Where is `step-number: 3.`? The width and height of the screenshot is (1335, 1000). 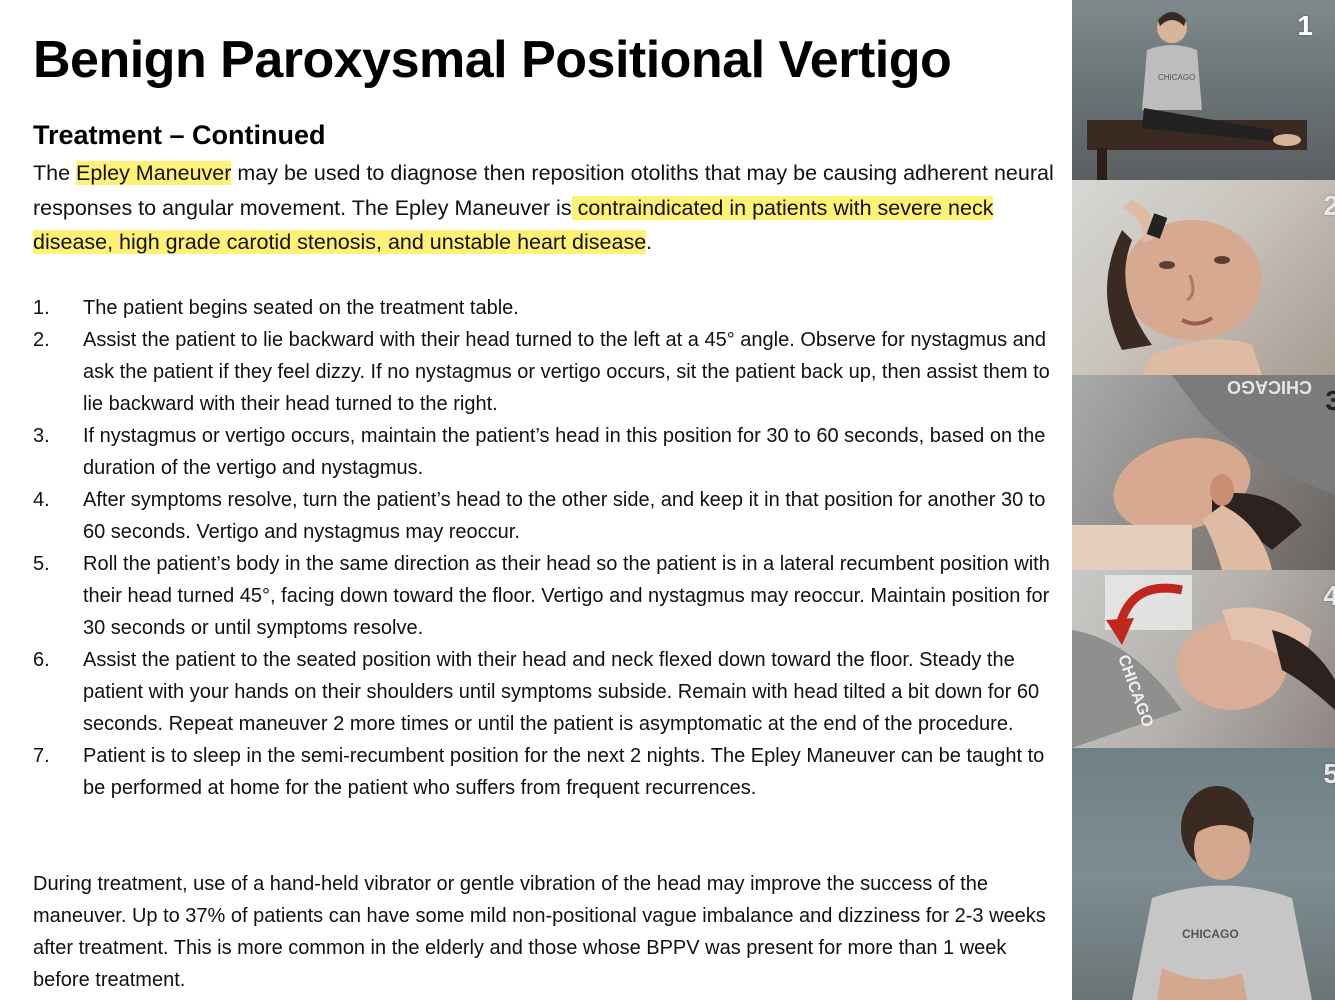
step-number: 3. is located at coordinates (41, 436).